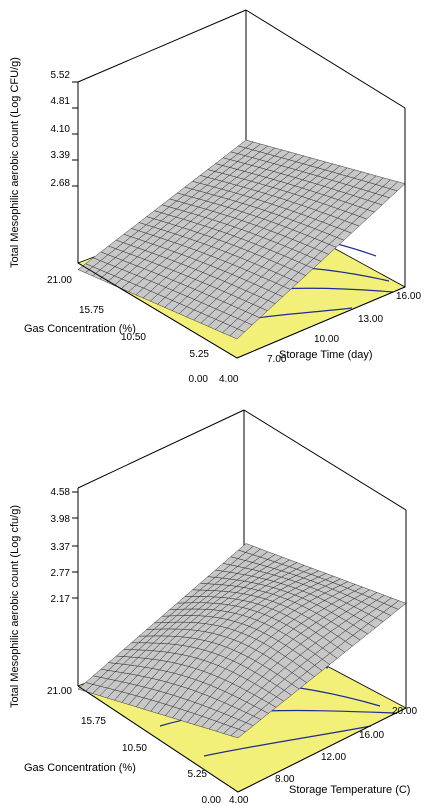  What do you see at coordinates (80, 768) in the screenshot?
I see `plot2-y-axis-title: Gas Concentration (%)` at bounding box center [80, 768].